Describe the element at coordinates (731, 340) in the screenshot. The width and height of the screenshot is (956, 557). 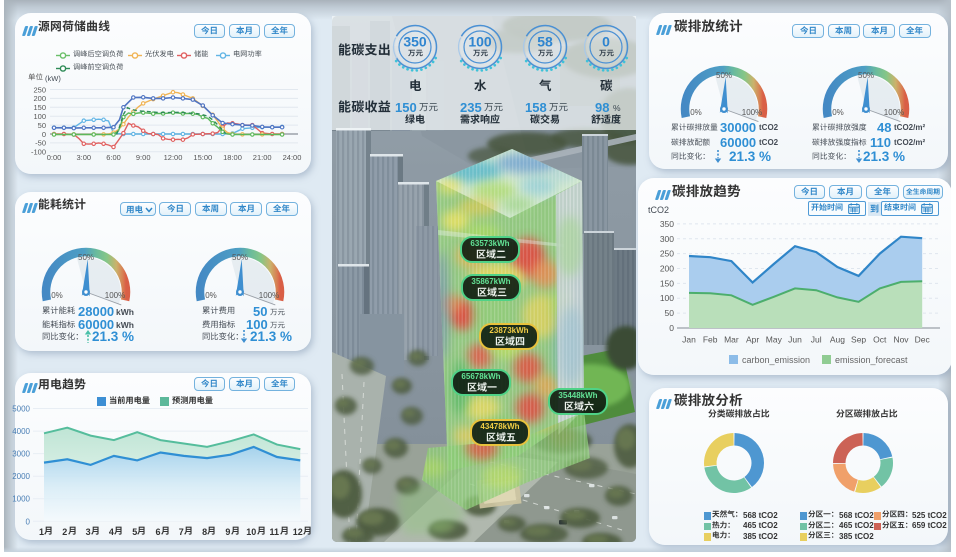
I see `svg-text: Mar` at that location.